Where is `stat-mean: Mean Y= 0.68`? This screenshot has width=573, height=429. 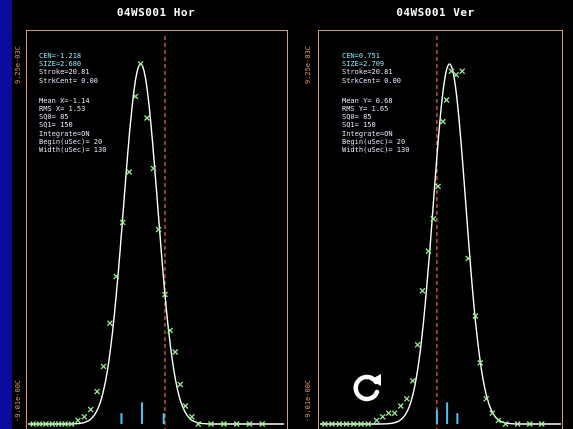
stat-mean: Mean Y= 0.68 is located at coordinates (367, 100).